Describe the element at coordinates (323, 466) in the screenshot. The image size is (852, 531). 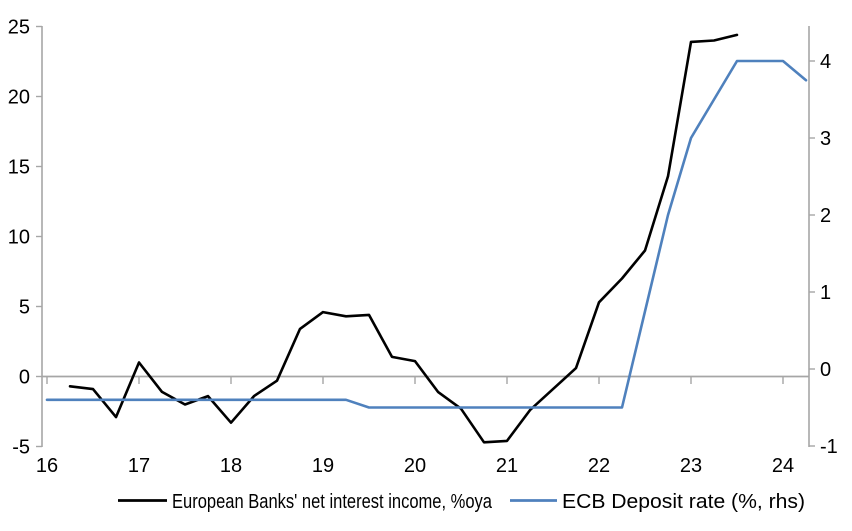
I see `x-axis-tick-label: 19` at that location.